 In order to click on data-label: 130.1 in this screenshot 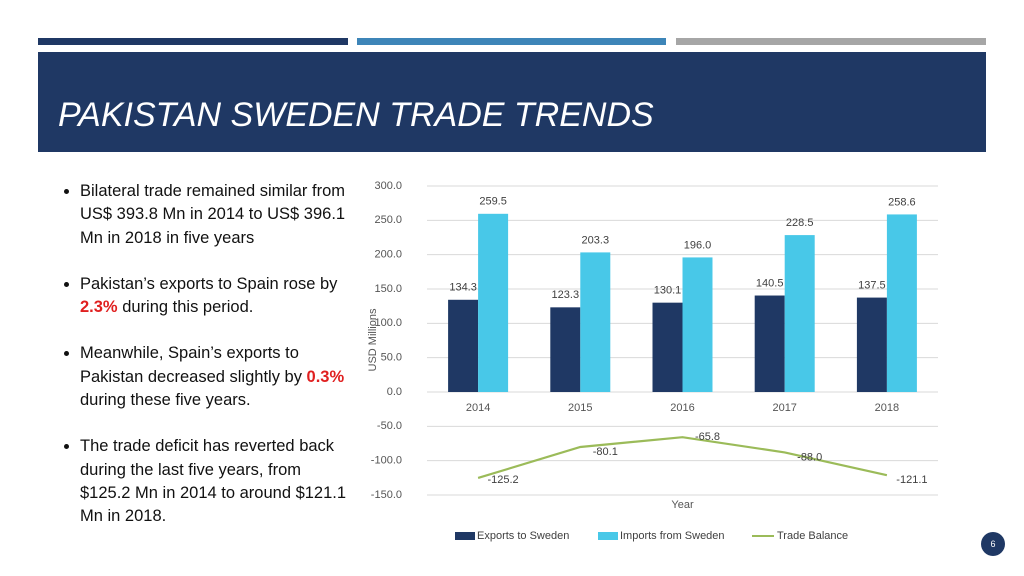, I will do `click(668, 291)`.